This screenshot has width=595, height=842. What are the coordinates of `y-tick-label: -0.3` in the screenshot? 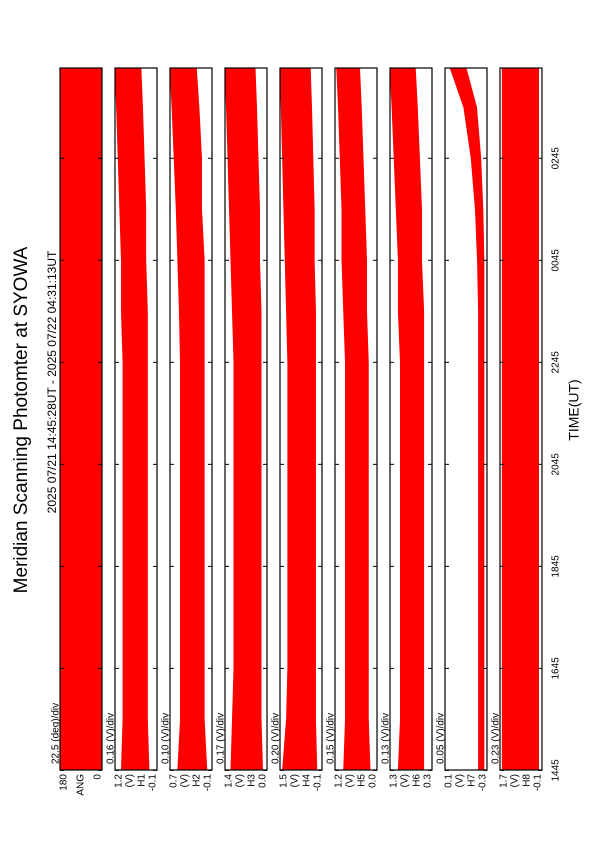 It's located at (483, 783).